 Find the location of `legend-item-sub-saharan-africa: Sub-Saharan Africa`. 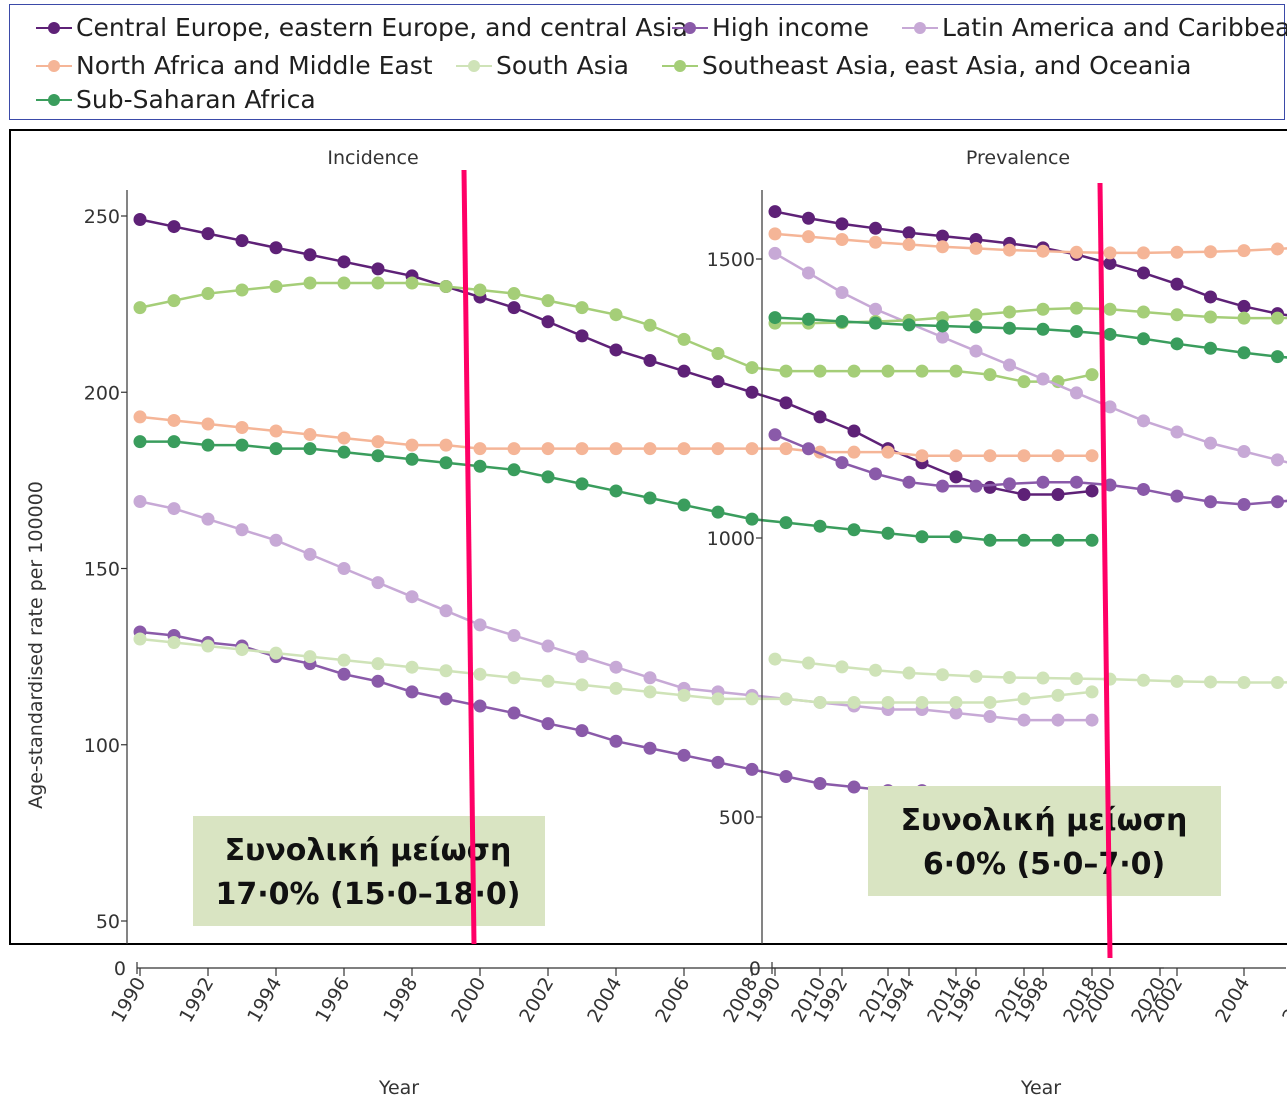

legend-item-sub-saharan-africa: Sub-Saharan Africa is located at coordinates (176, 99).